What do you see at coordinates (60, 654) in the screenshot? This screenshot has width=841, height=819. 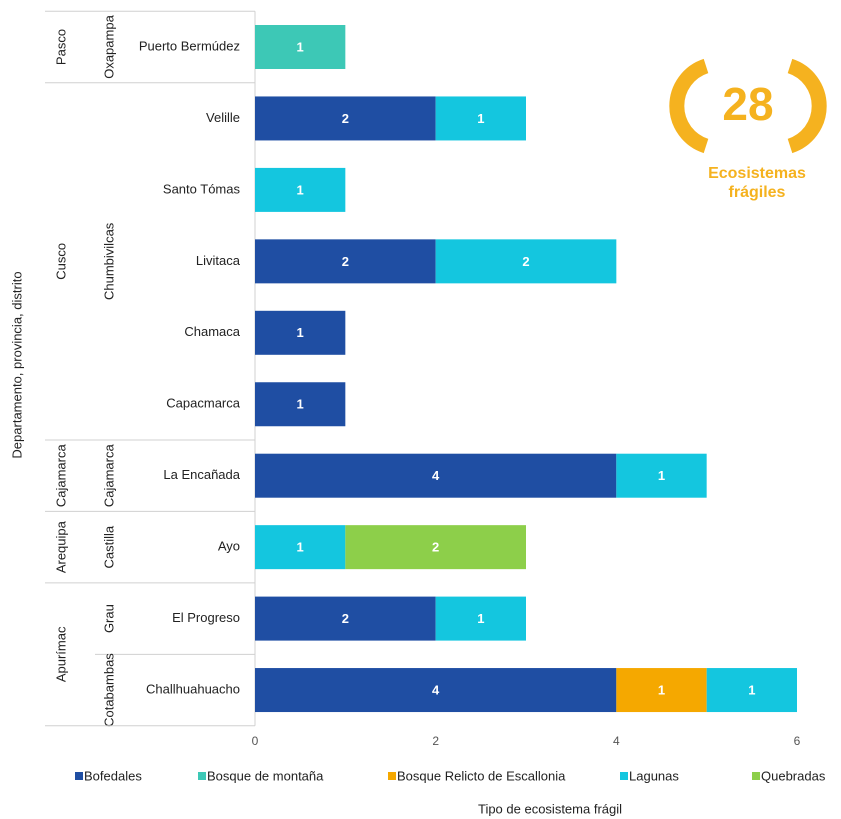 I see `department-label: Apurímac` at bounding box center [60, 654].